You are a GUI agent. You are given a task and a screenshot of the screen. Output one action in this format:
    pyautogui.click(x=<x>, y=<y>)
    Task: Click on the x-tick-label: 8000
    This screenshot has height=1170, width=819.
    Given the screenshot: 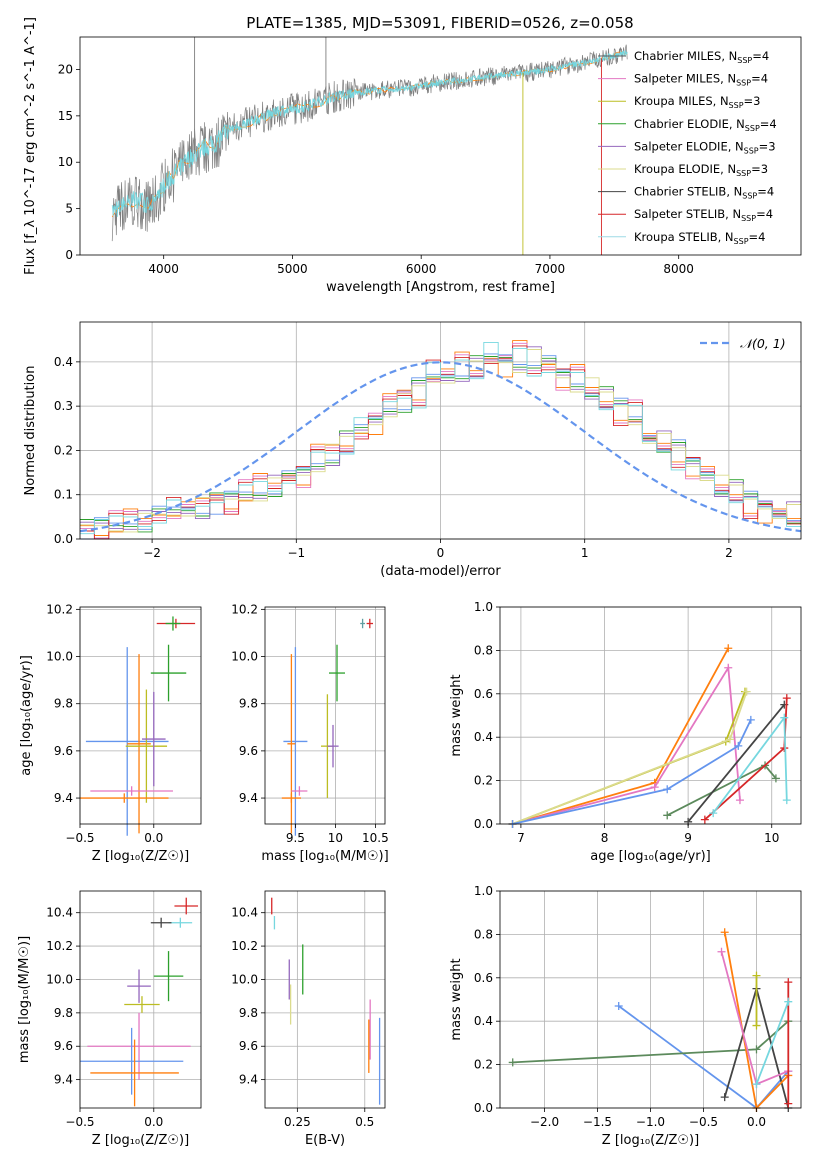 What is the action you would take?
    pyautogui.click(x=678, y=269)
    